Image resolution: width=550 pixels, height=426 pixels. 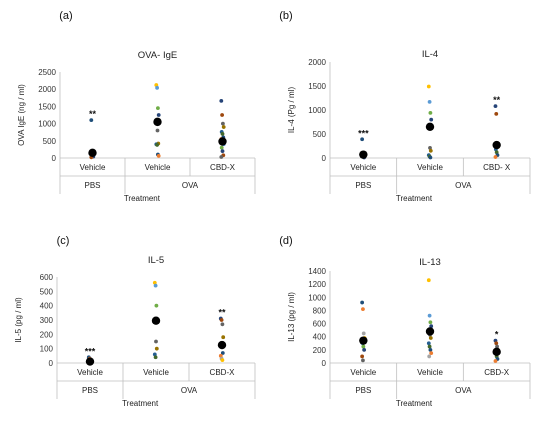 I want to click on y-tick-label: 100, so click(x=47, y=349).